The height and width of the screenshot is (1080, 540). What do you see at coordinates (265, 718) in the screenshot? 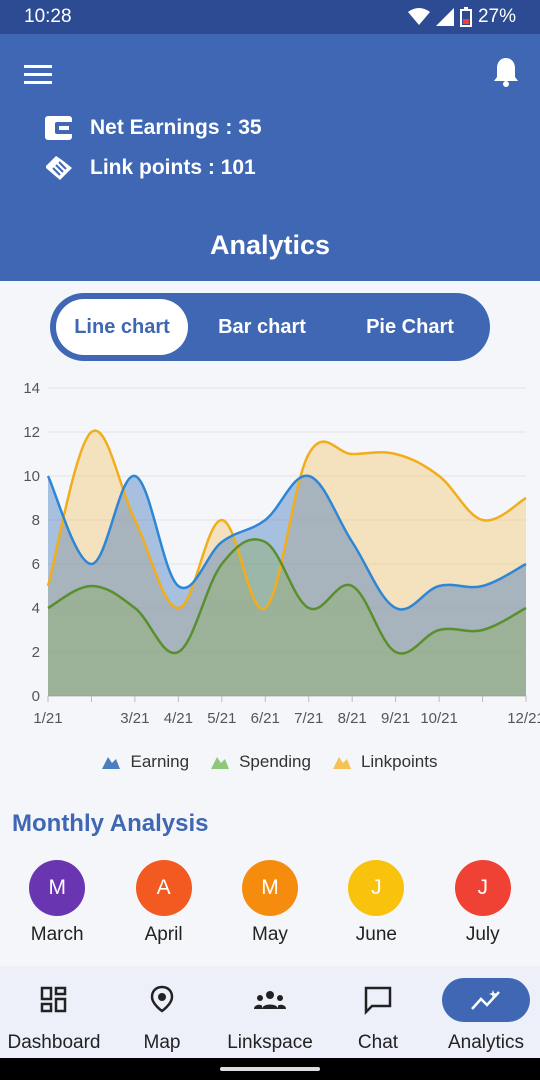
I see `x-tick-label: 6/21` at bounding box center [265, 718].